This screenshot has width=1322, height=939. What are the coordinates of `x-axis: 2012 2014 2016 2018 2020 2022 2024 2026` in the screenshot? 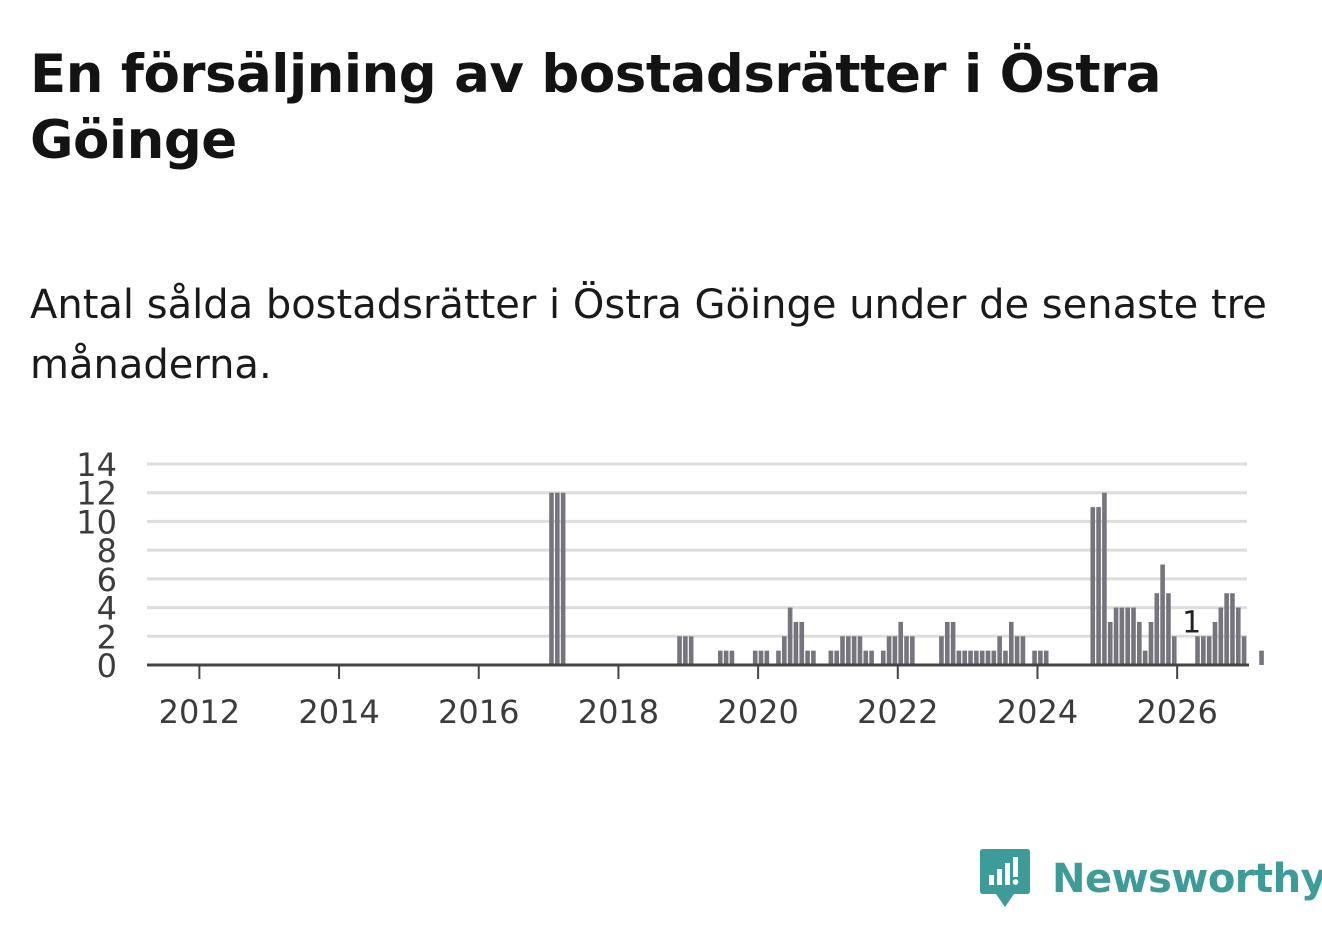 It's located at (698, 697).